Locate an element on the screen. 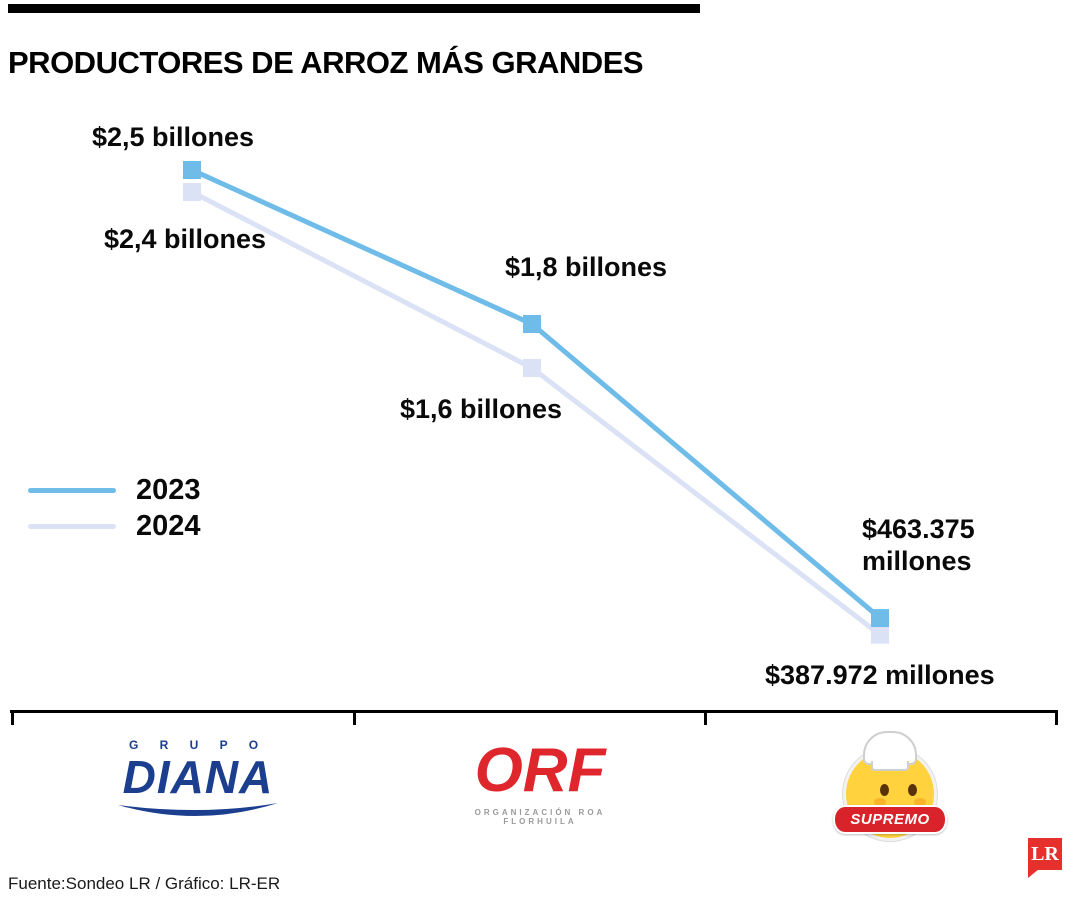 The height and width of the screenshot is (900, 1080). chef-hat-icon is located at coordinates (890, 751).